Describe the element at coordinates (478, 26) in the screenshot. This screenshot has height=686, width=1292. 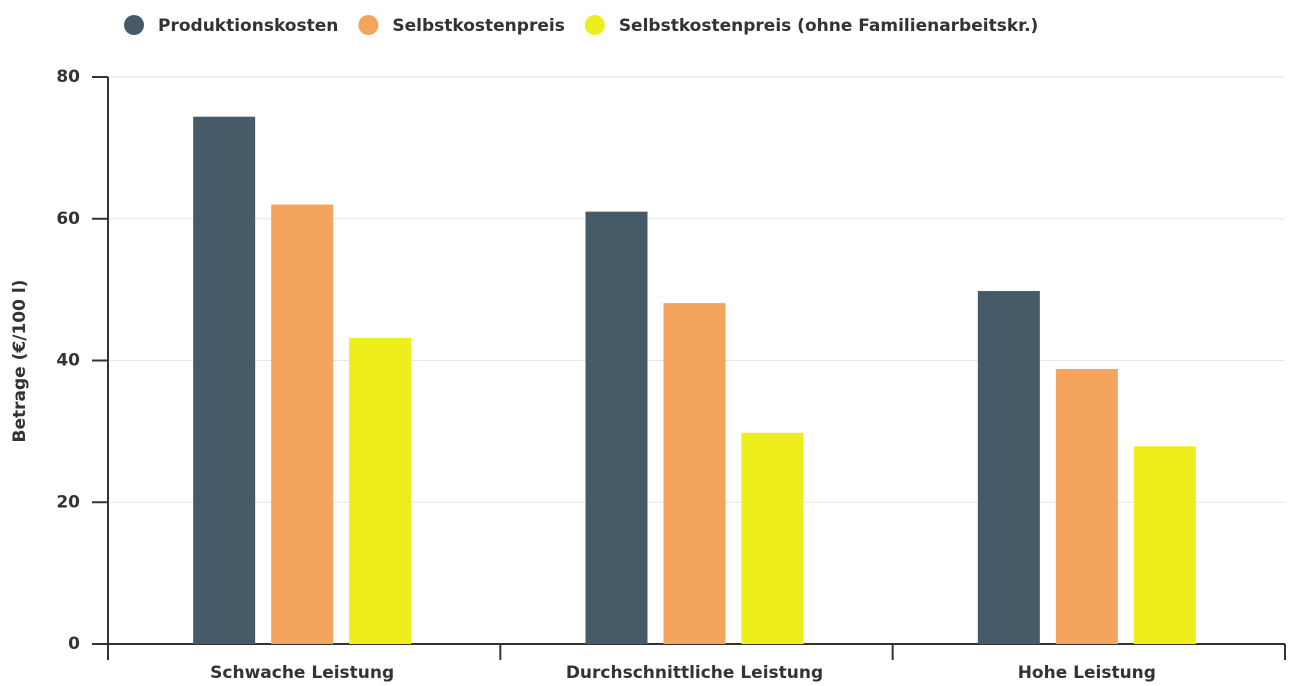
I see `legend-label: Selbstkostenpreis` at that location.